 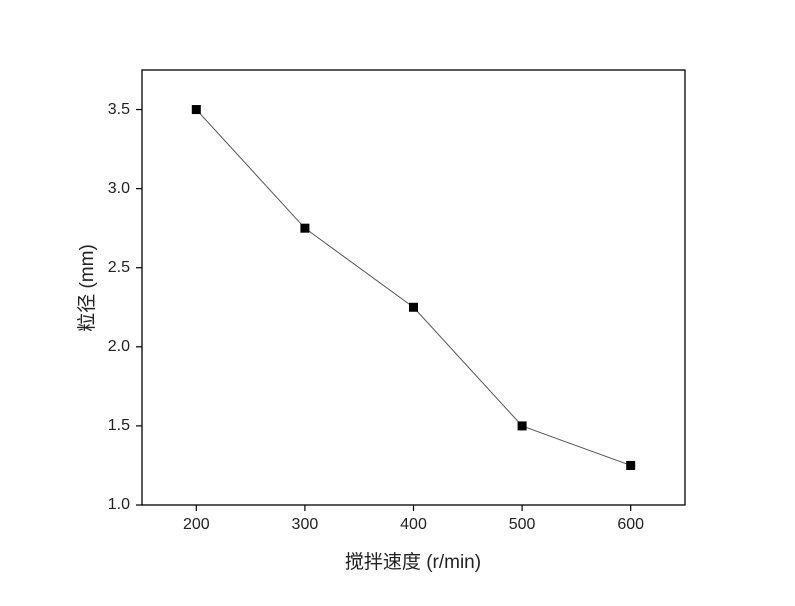 What do you see at coordinates (119, 267) in the screenshot?
I see `y-tick-label: 2.5` at bounding box center [119, 267].